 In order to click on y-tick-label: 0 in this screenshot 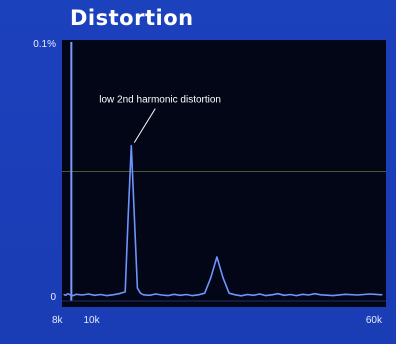, I will do `click(53, 297)`.